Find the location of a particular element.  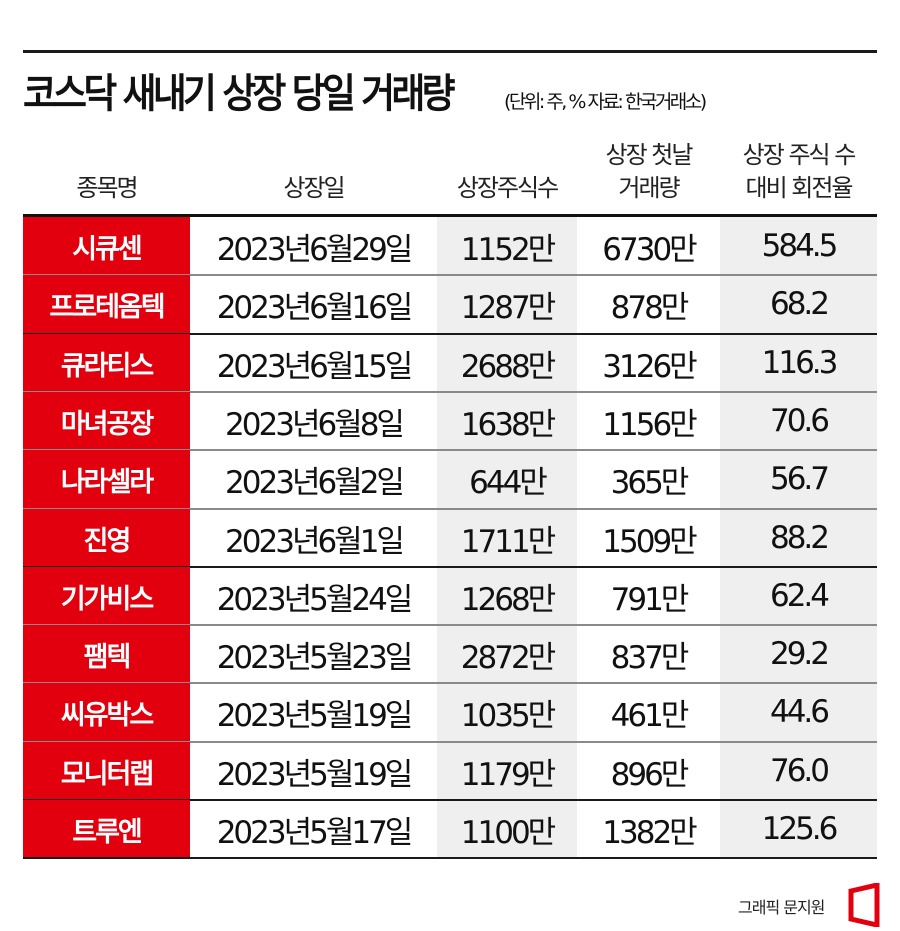

stock-name: 큐라티스 is located at coordinates (106, 363).